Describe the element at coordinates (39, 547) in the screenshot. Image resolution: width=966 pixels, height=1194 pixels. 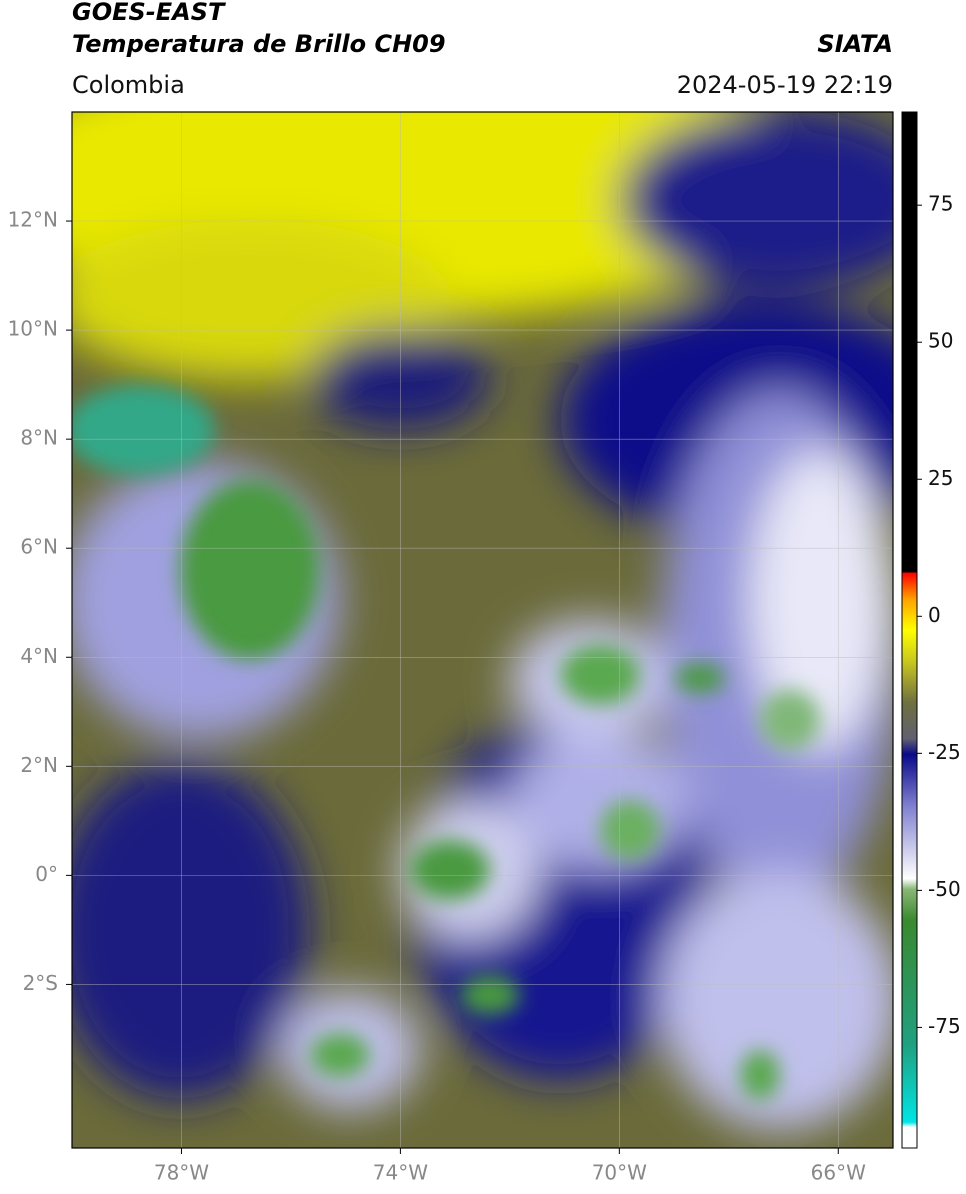
I see `lat-tick-label: 6°N` at that location.